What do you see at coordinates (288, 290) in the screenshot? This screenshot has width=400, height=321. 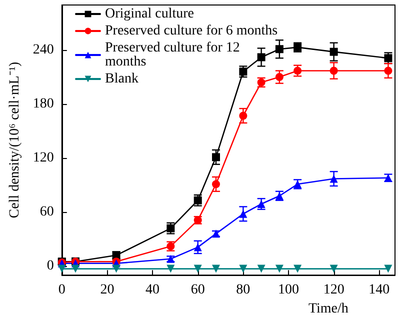 I see `x-tick-label: 100` at bounding box center [288, 290].